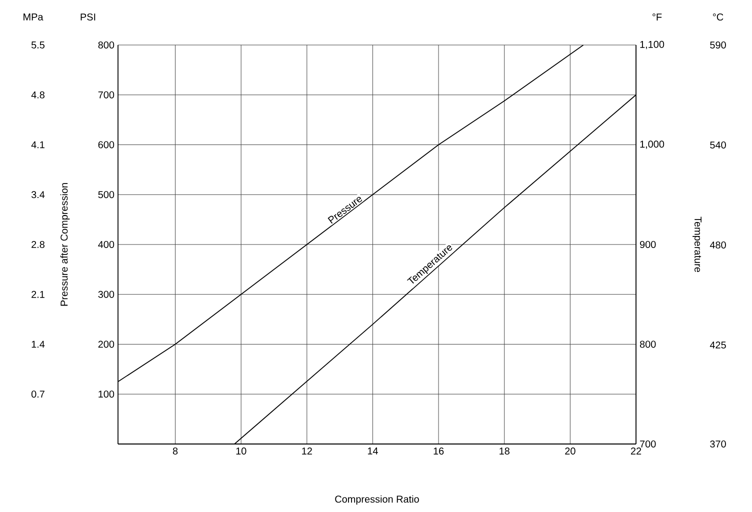  I want to click on y3-tick-label: 2.8, so click(38, 244).